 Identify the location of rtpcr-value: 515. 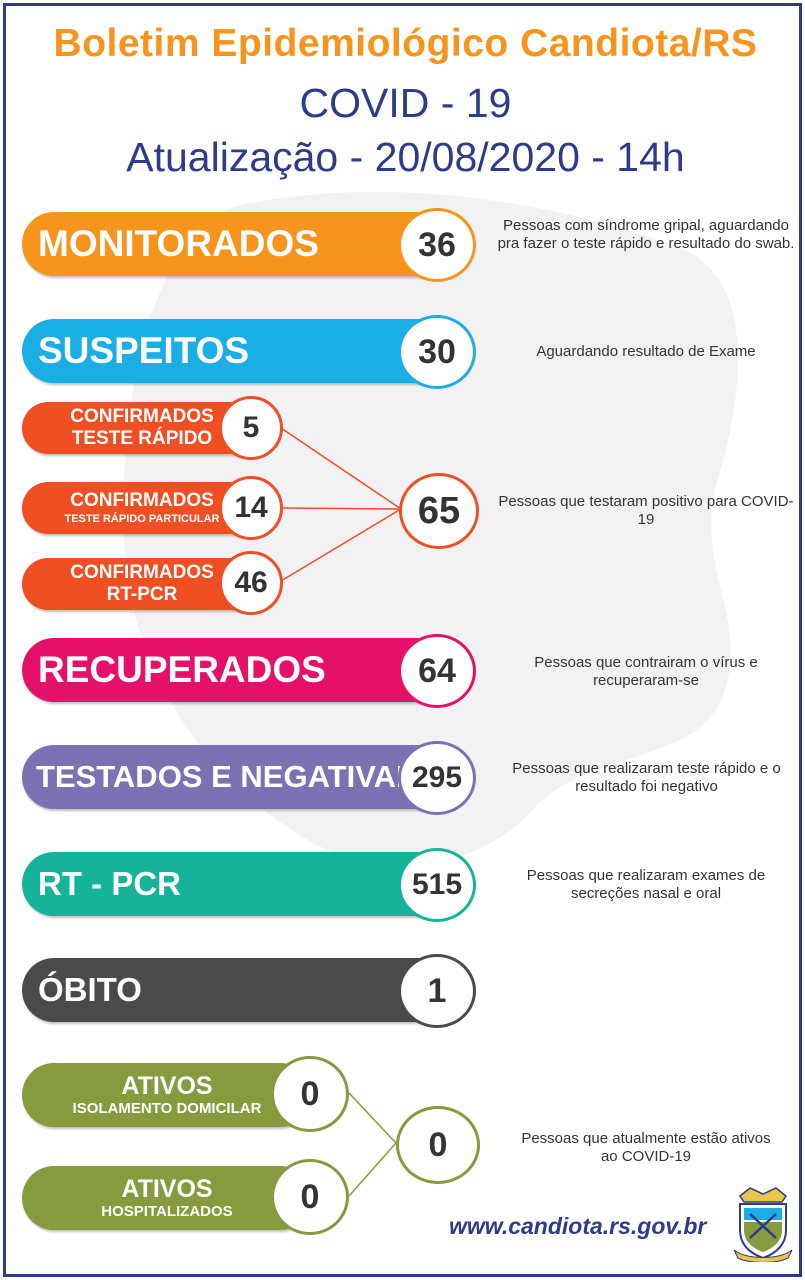
(437, 885).